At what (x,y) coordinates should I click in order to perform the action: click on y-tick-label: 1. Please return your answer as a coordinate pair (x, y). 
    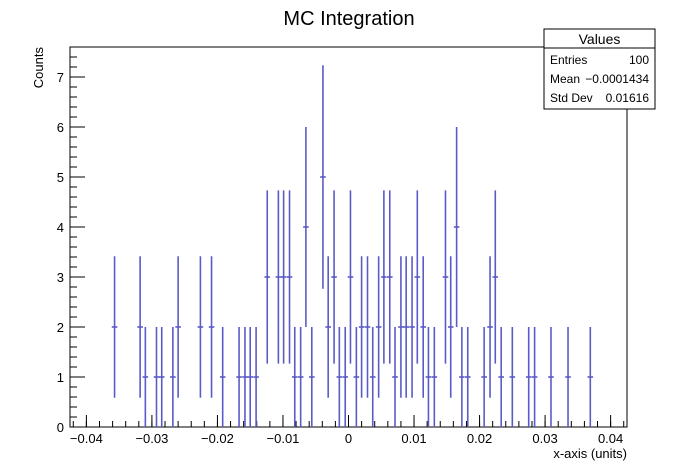
    Looking at the image, I should click on (60, 377).